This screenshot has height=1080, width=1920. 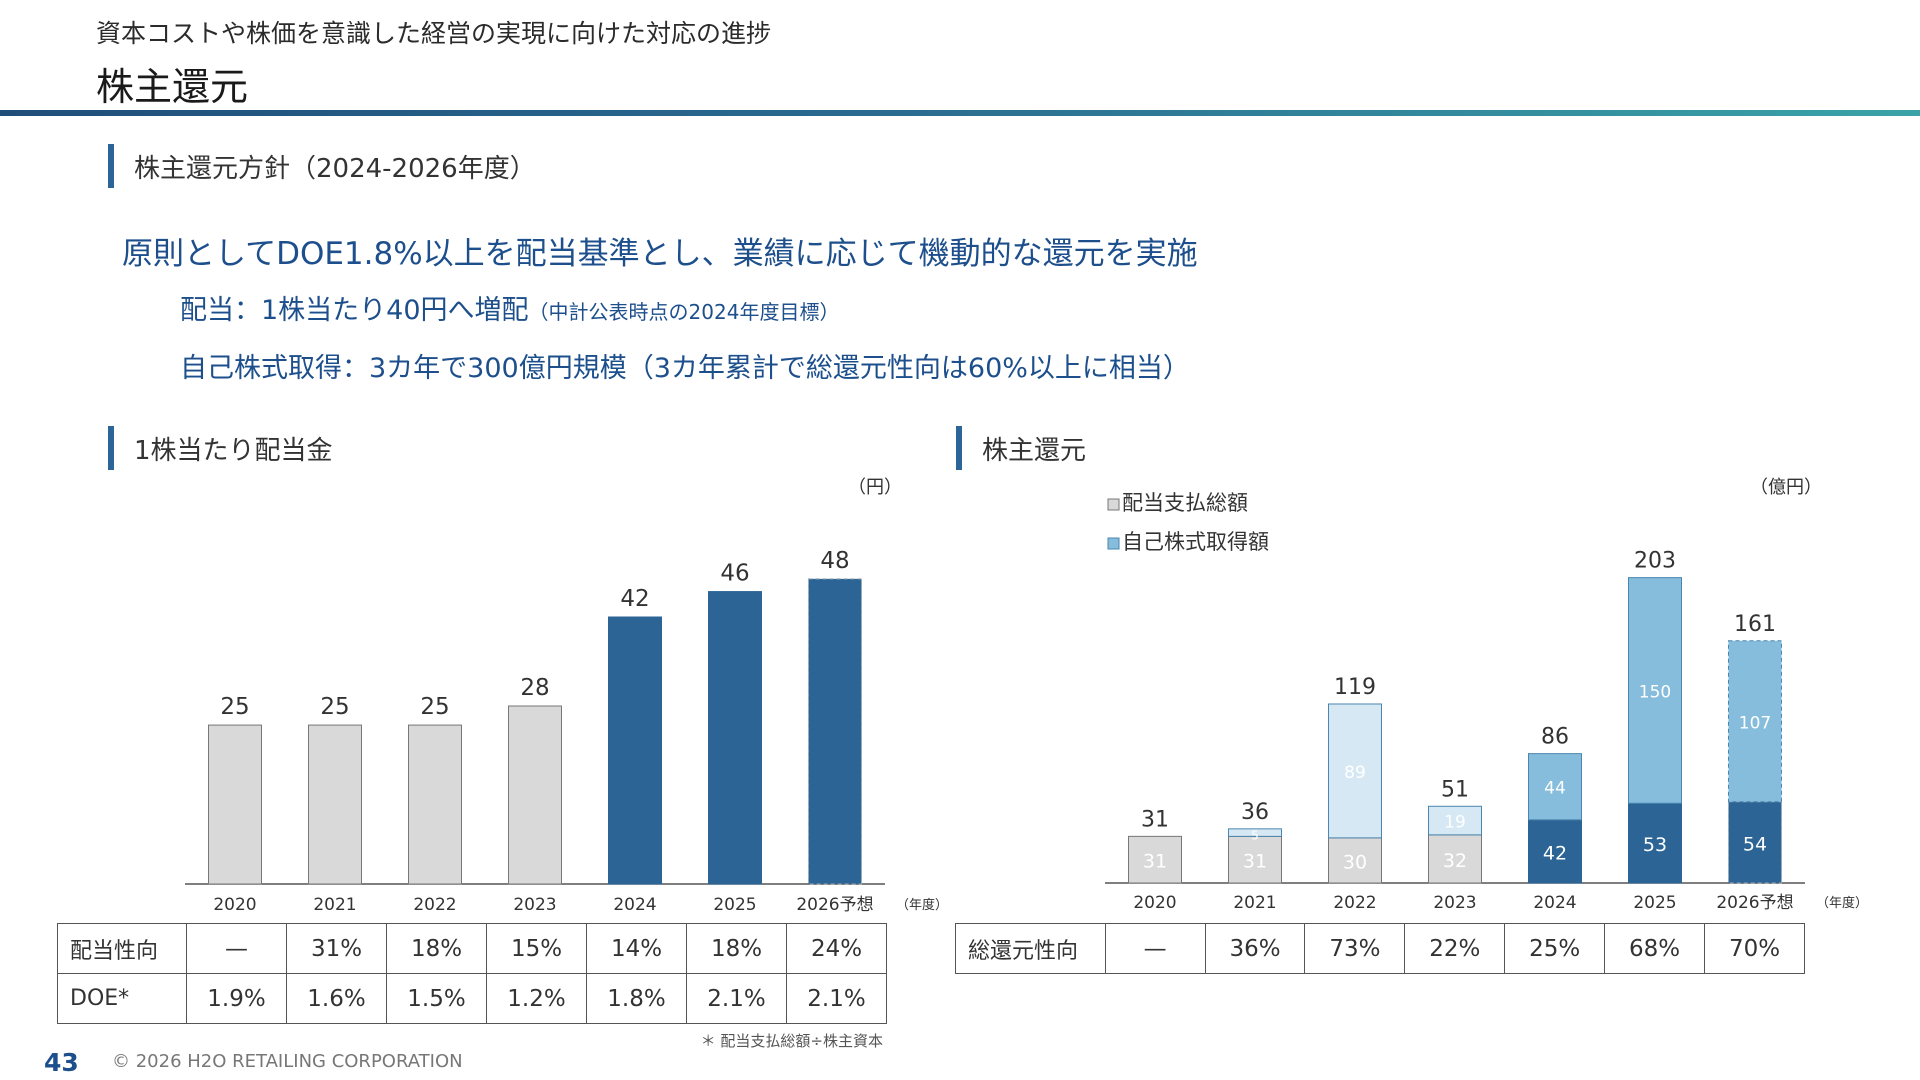 I want to click on table-cell: —, so click(x=1155, y=948).